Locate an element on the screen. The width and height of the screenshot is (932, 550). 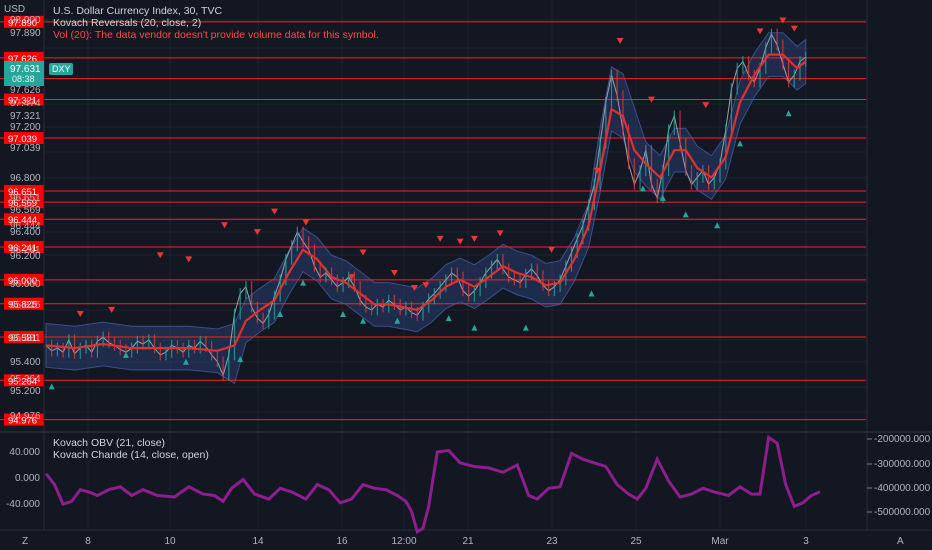
current-price-bg is located at coordinates (24, 73).